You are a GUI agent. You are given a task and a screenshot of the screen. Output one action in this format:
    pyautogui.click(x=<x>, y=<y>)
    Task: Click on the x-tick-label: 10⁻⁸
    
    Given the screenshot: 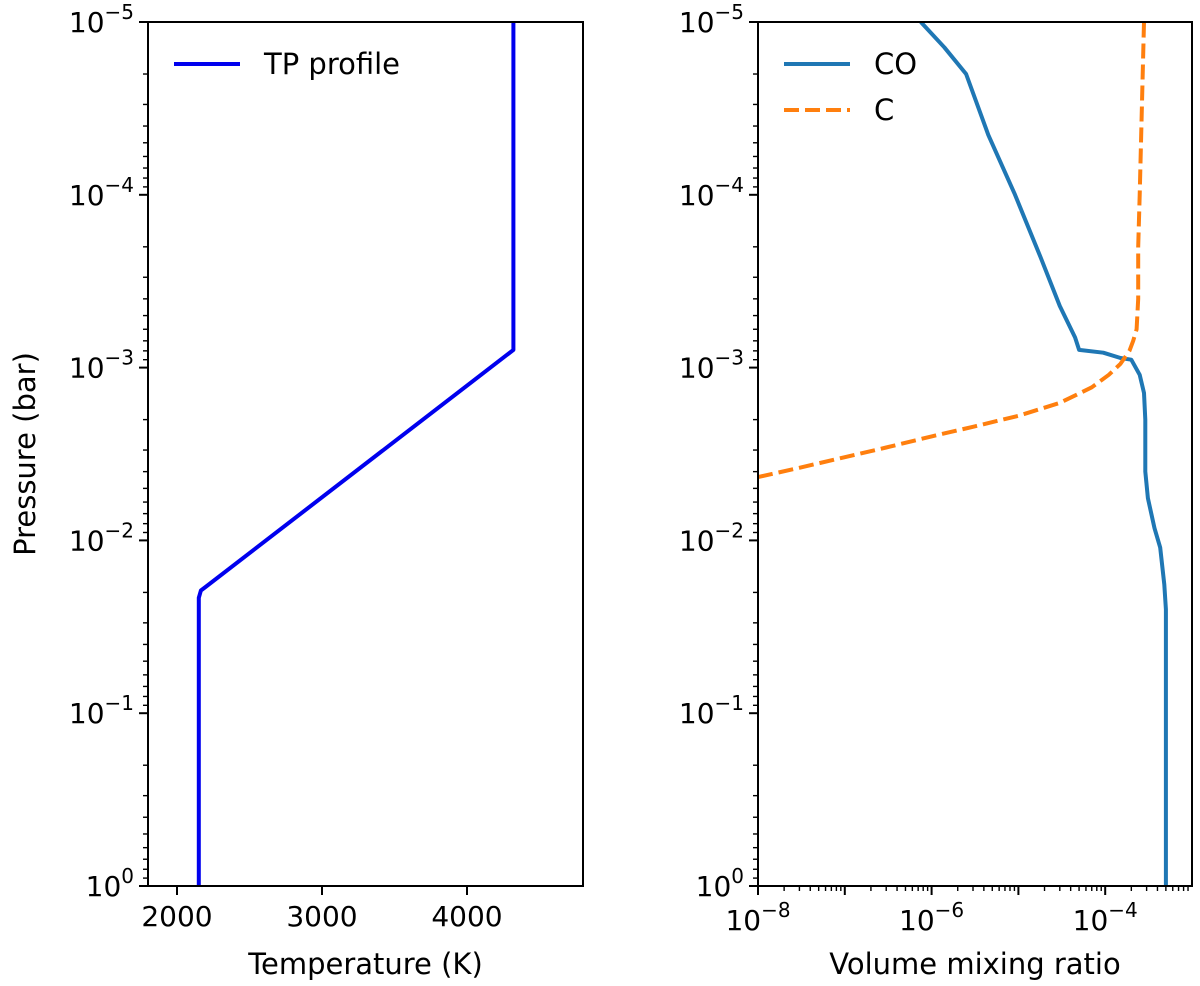 What is the action you would take?
    pyautogui.click(x=757, y=917)
    